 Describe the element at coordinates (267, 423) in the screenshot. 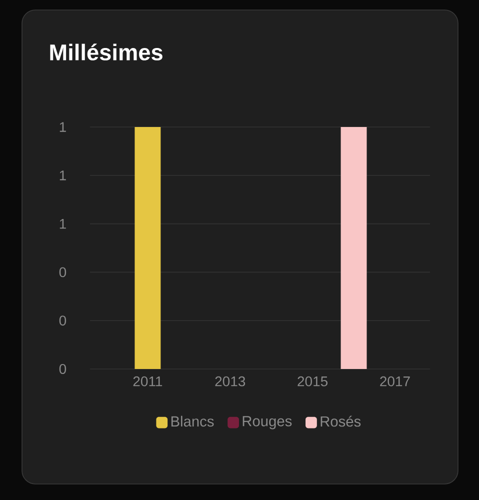

I see `legend-label: Rouges` at that location.